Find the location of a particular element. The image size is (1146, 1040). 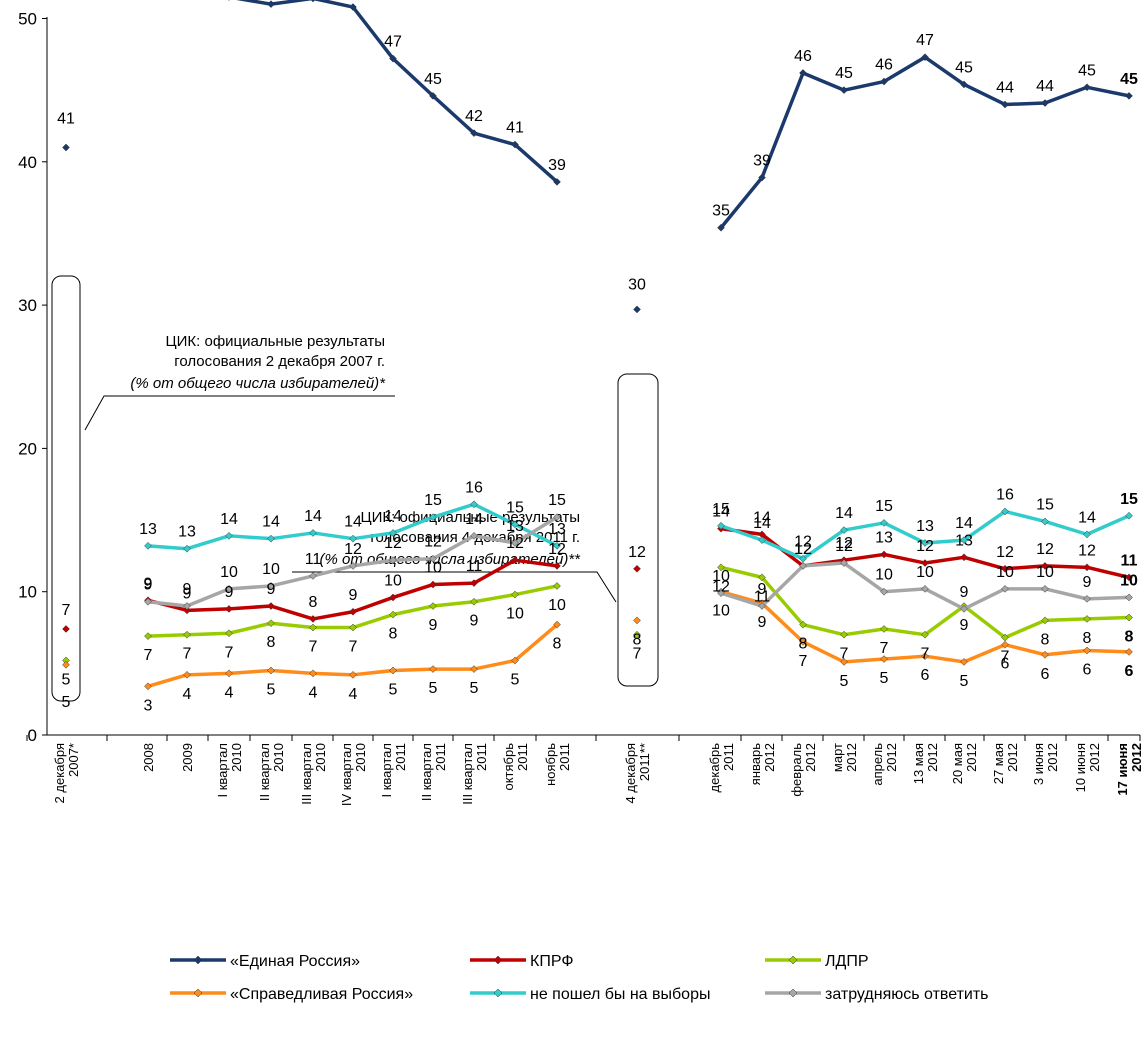

x-tick-label: III квартал2010 is located at coordinates (313, 774).